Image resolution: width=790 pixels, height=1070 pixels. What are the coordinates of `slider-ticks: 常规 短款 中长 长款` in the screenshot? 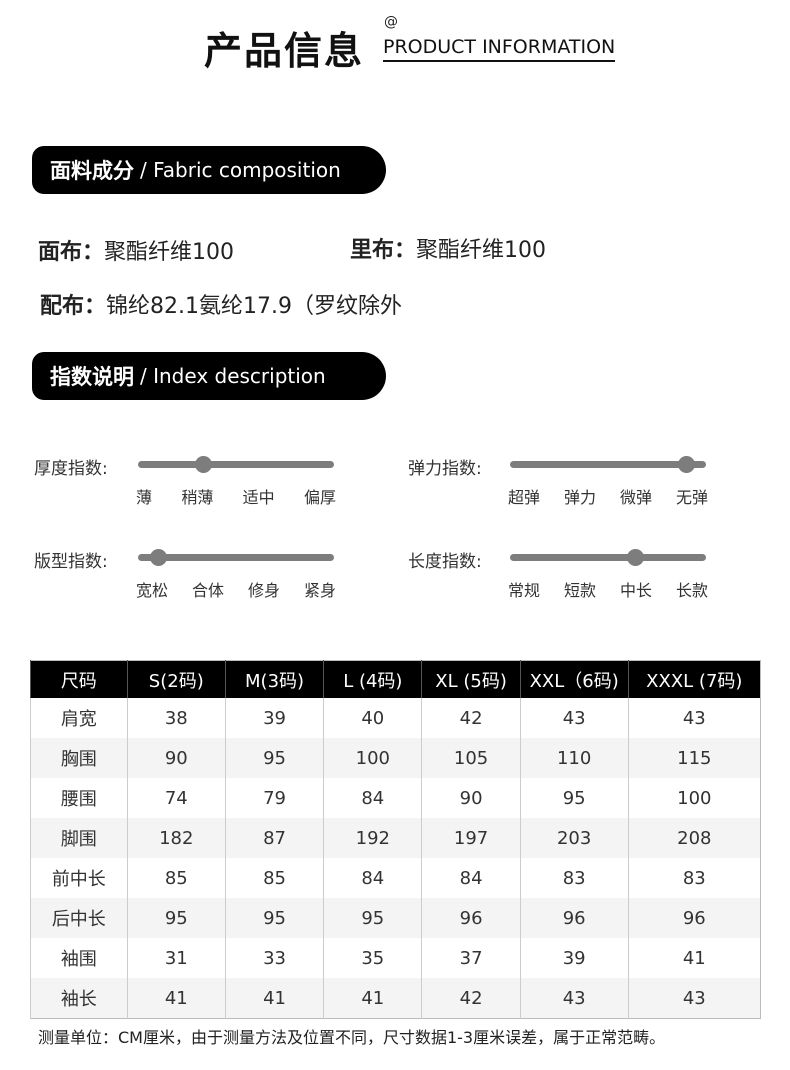 It's located at (608, 589).